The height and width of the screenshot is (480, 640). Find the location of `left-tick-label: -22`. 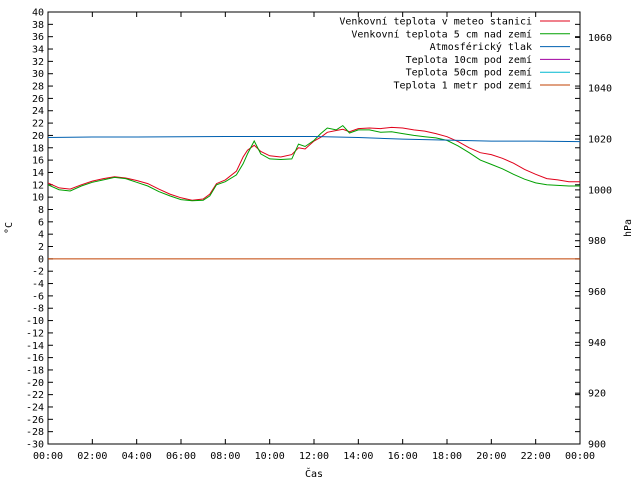

left-tick-label: -22 is located at coordinates (35, 395).